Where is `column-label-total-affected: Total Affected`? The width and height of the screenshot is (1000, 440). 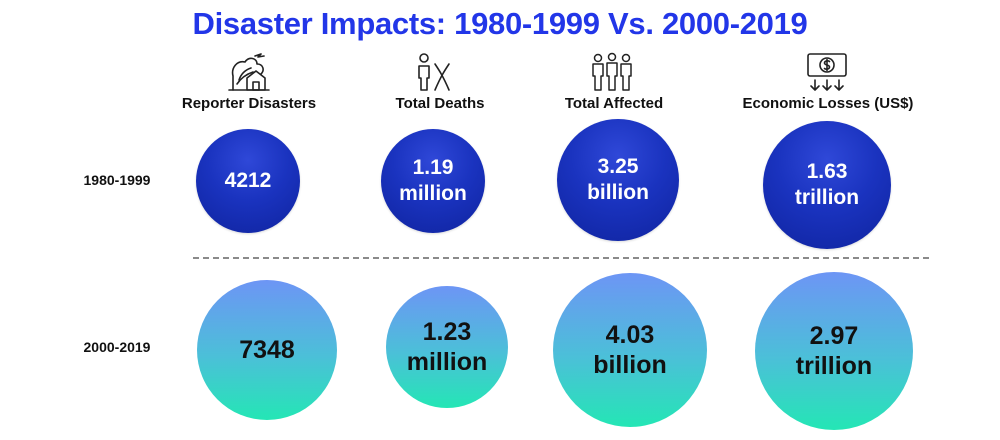 column-label-total-affected: Total Affected is located at coordinates (614, 103).